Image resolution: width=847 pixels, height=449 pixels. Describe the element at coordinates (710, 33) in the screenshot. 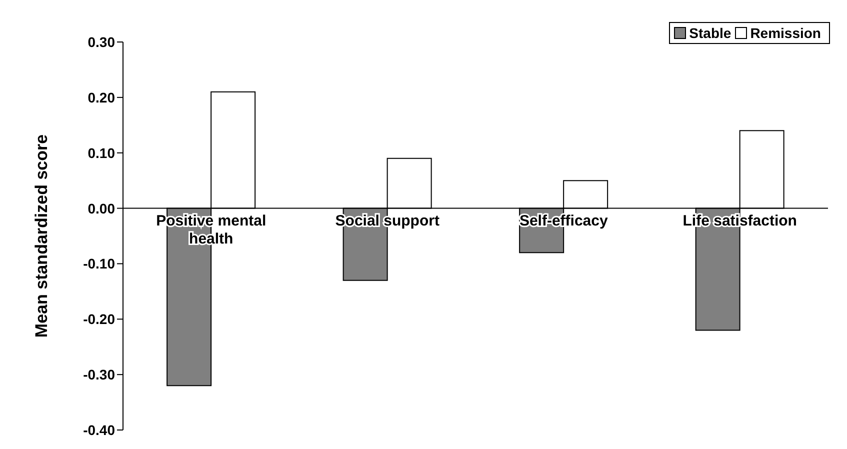

I see `legend-label: Stable` at that location.